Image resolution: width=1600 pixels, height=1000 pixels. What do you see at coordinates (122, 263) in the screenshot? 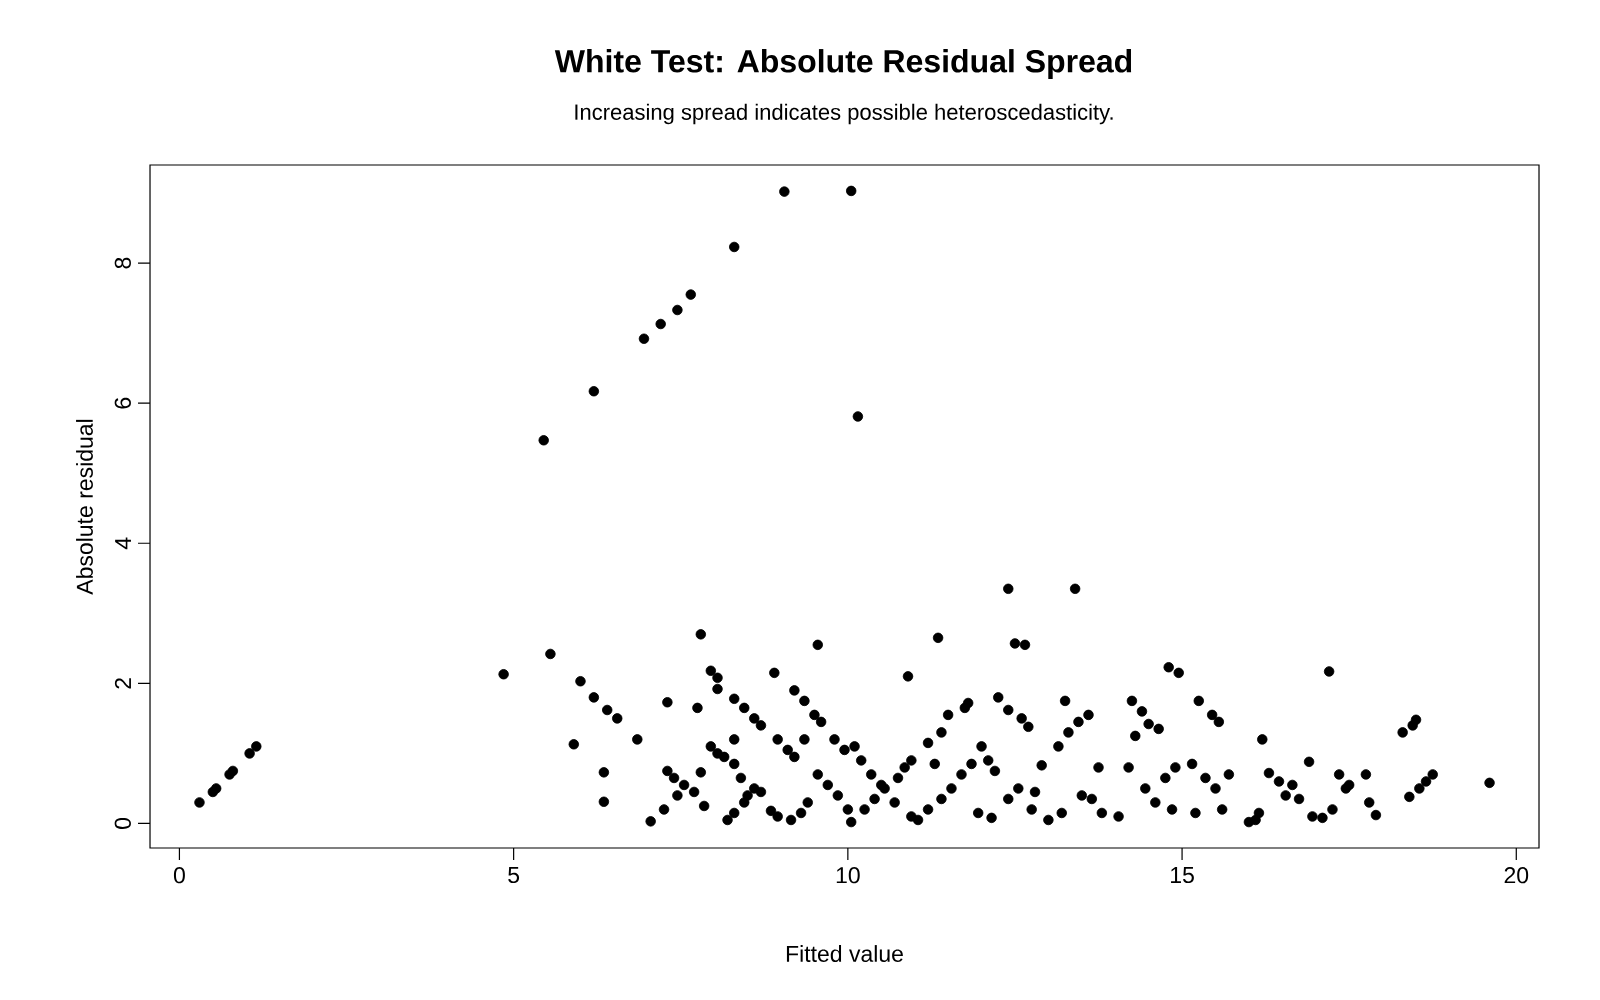
I see `y-tick-label: 8` at bounding box center [122, 263].